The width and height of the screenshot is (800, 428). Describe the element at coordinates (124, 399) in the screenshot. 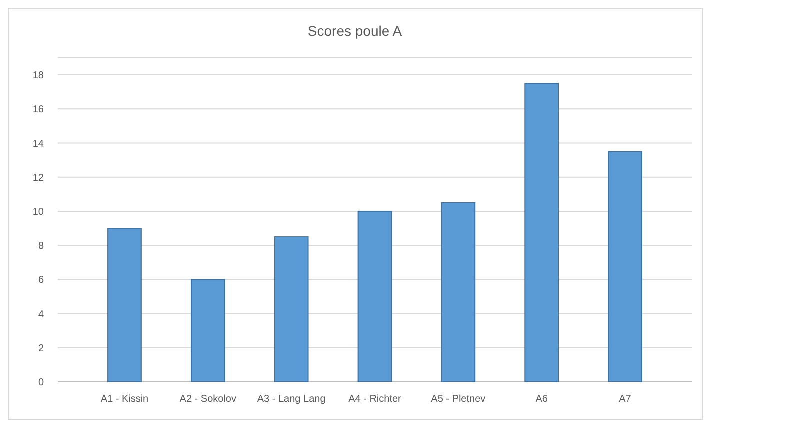

I see `x-tick-label: A1 - Kissin` at that location.